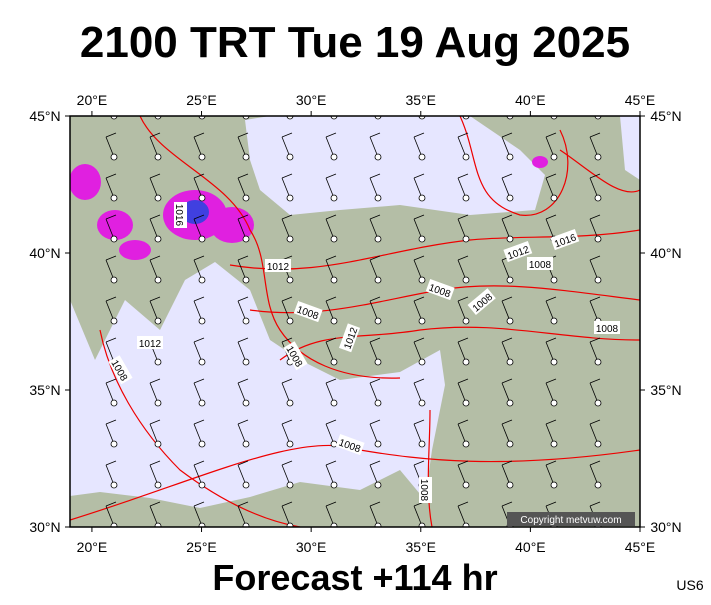  Describe the element at coordinates (665, 116) in the screenshot. I see `lat-label: 45°N` at that location.